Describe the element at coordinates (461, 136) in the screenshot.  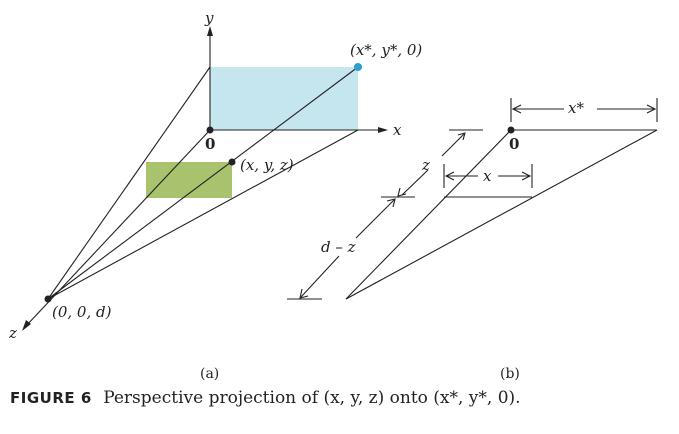
I see `z-arrow-top` at that location.